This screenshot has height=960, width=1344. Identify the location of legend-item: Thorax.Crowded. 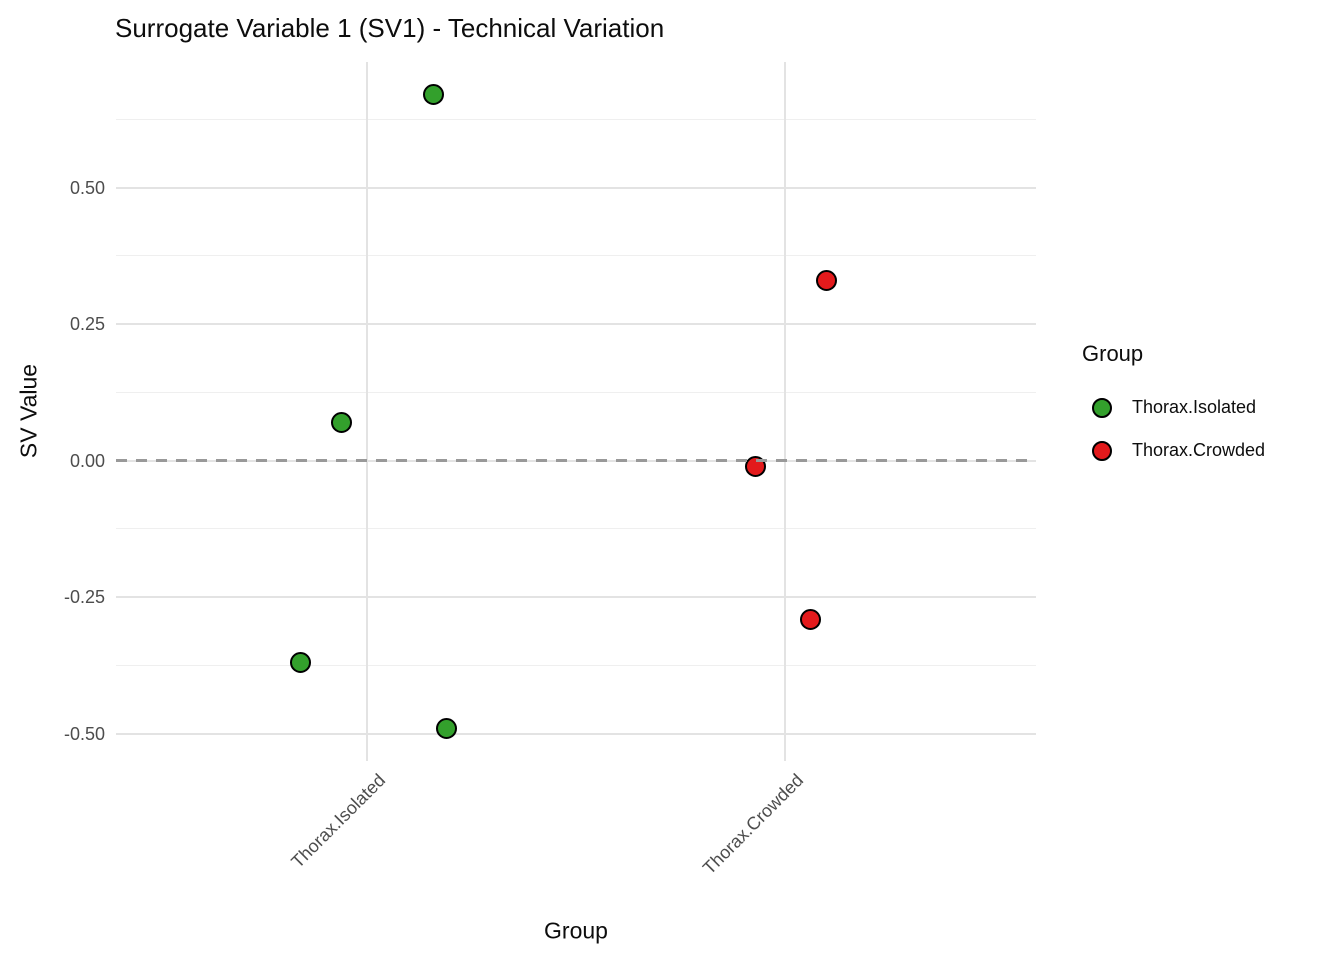
(1178, 450).